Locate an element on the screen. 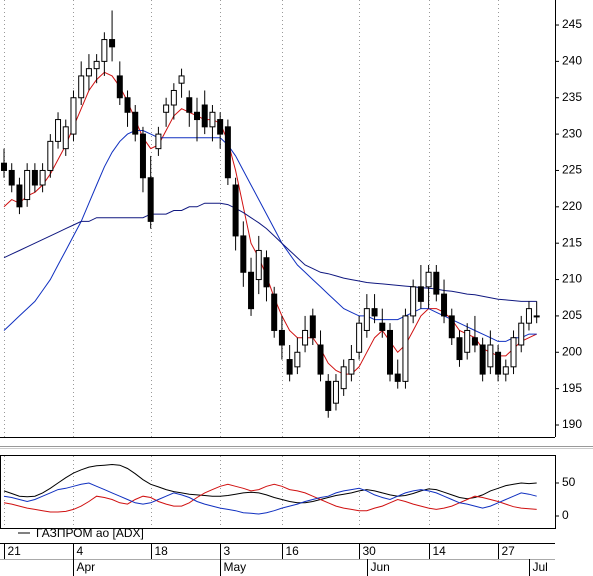  x-tick-label: 30 is located at coordinates (370, 551).